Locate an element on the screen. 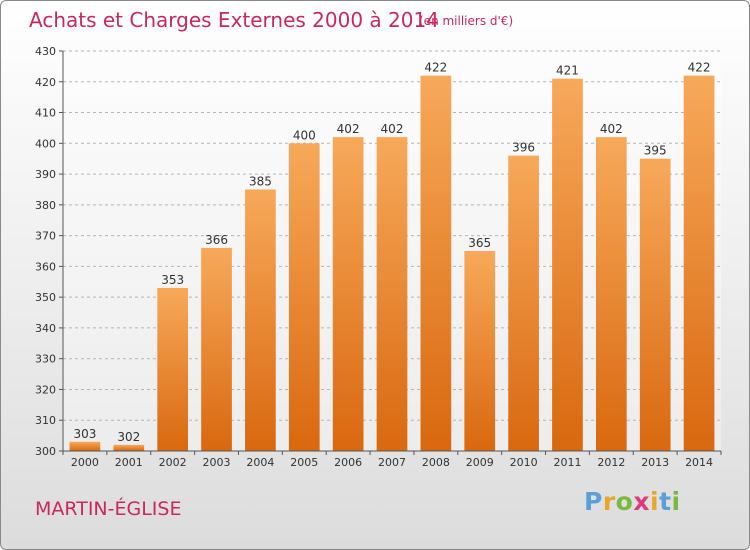 The image size is (750, 550). bar-2000 is located at coordinates (85, 446).